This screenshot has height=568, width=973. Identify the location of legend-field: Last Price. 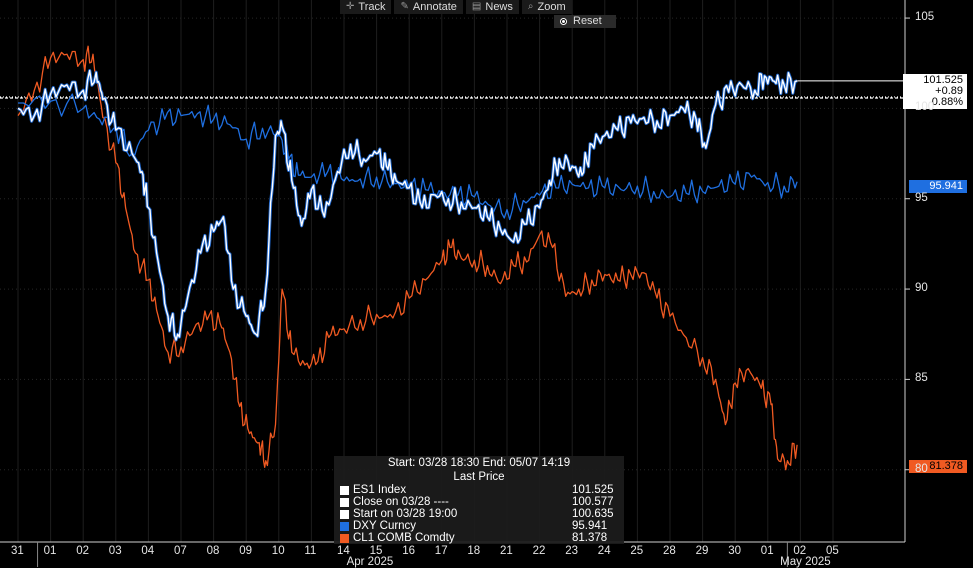
(479, 477).